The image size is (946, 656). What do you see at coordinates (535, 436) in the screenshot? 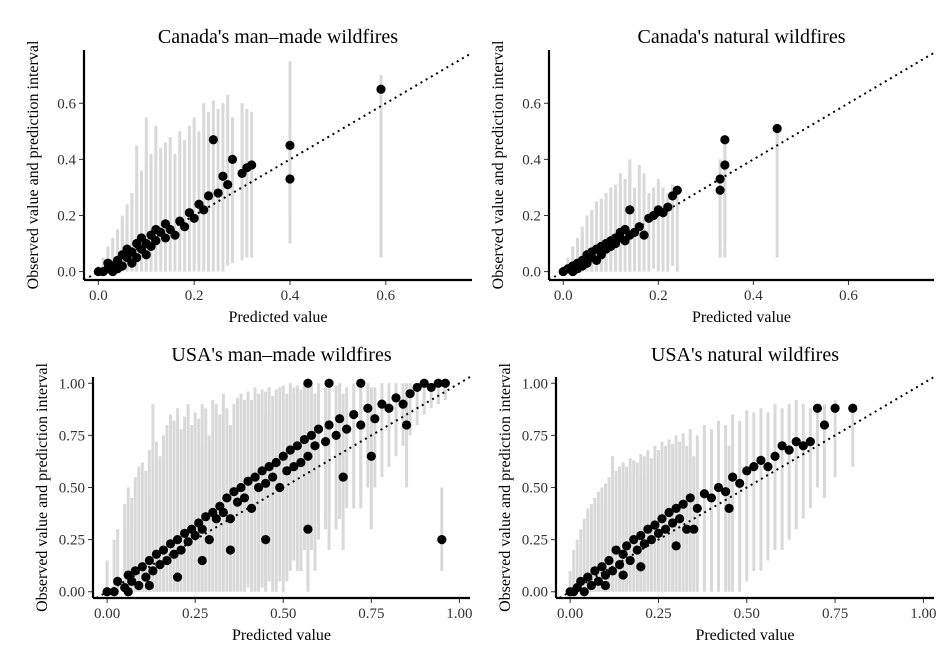
I see `y-tick-label: 0.75` at bounding box center [535, 436].